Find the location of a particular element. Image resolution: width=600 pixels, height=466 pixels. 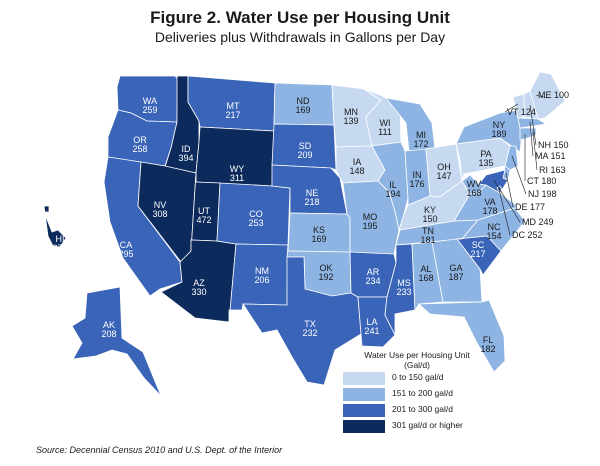

state-label-id: ID 394 is located at coordinates (185, 153).